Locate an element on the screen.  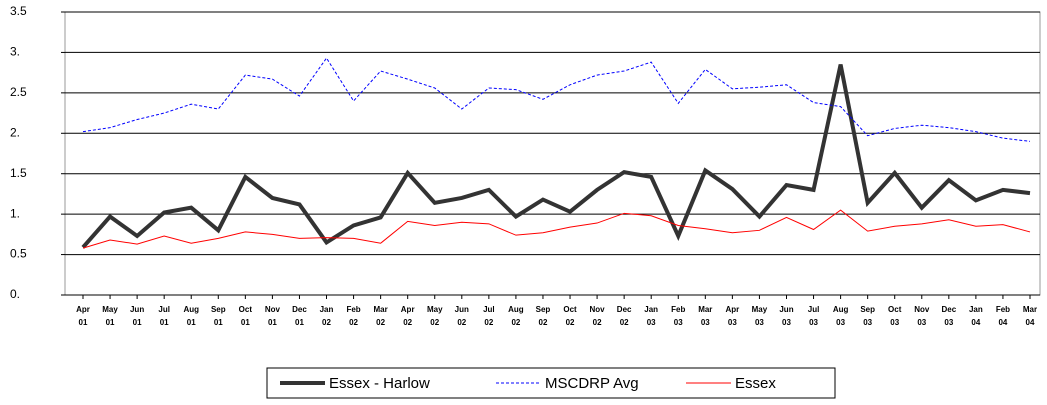
x-tick-label: Jan 02 is located at coordinates (326, 316).